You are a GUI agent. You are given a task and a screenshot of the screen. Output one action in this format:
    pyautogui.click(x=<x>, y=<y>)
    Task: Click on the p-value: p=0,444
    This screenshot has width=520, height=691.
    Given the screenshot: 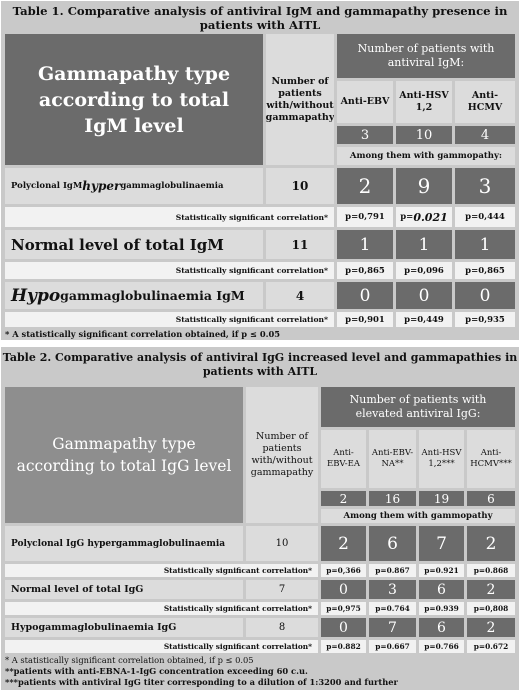 What is the action you would take?
    pyautogui.click(x=485, y=217)
    